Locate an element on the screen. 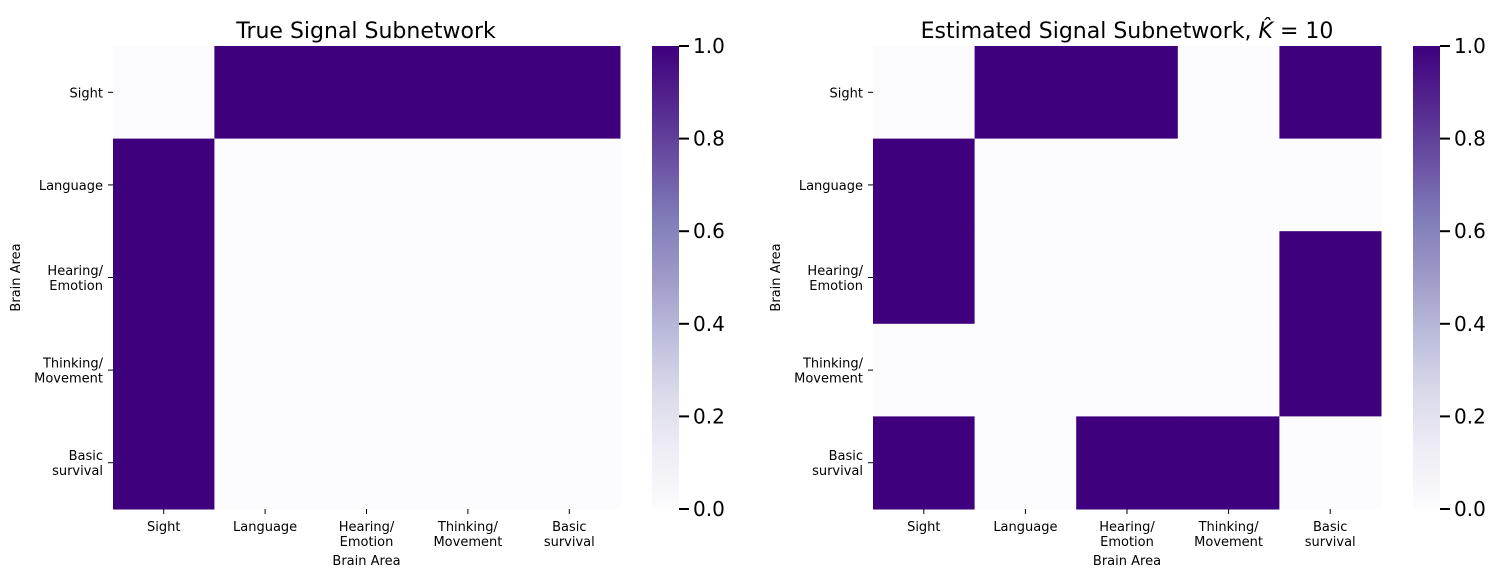  x-axis-label: Brain Area is located at coordinates (1127, 561).